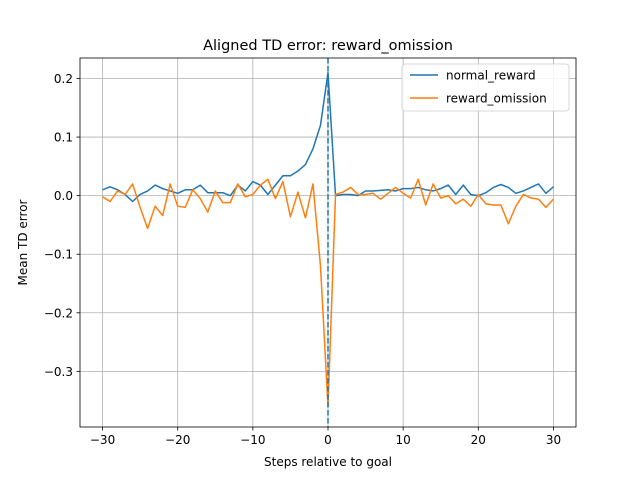  Describe the element at coordinates (328, 462) in the screenshot. I see `x-axis-label: Steps relative to goal` at that location.